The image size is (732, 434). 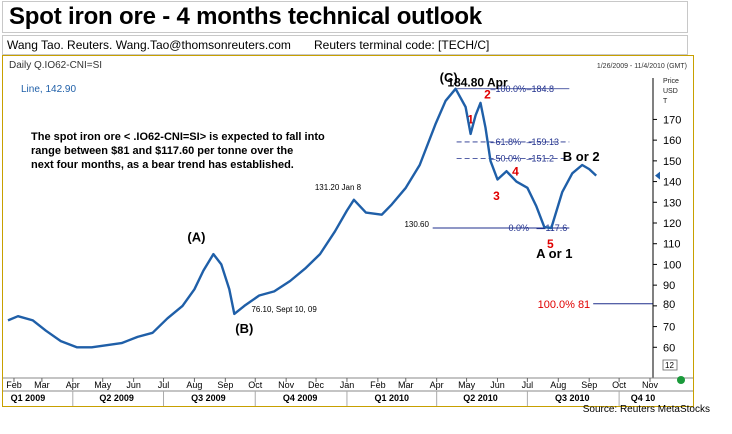 I want to click on target-axis-box, so click(x=669, y=303).